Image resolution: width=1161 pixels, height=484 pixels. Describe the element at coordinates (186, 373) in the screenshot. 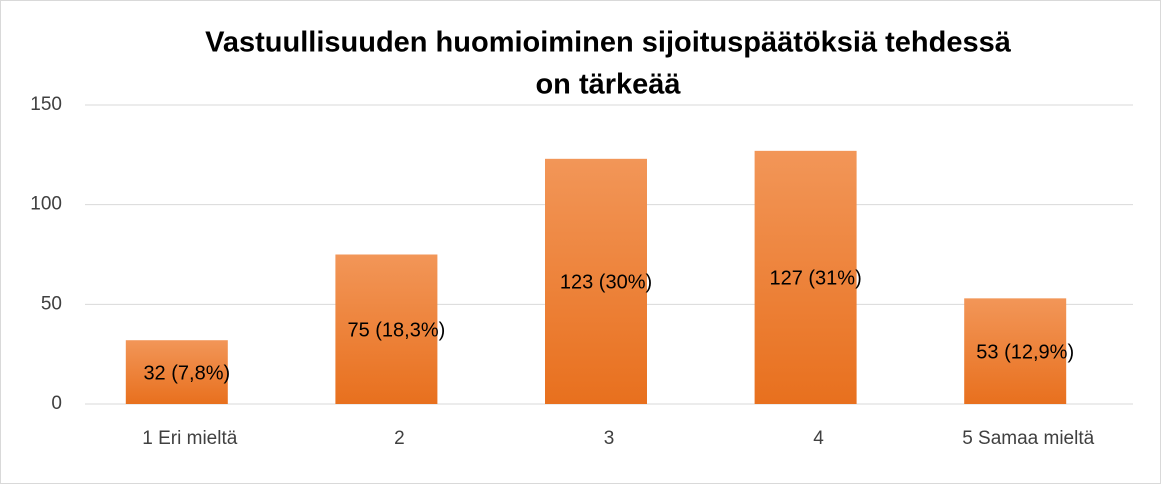

I see `value-label: 32 (7,8%)` at that location.